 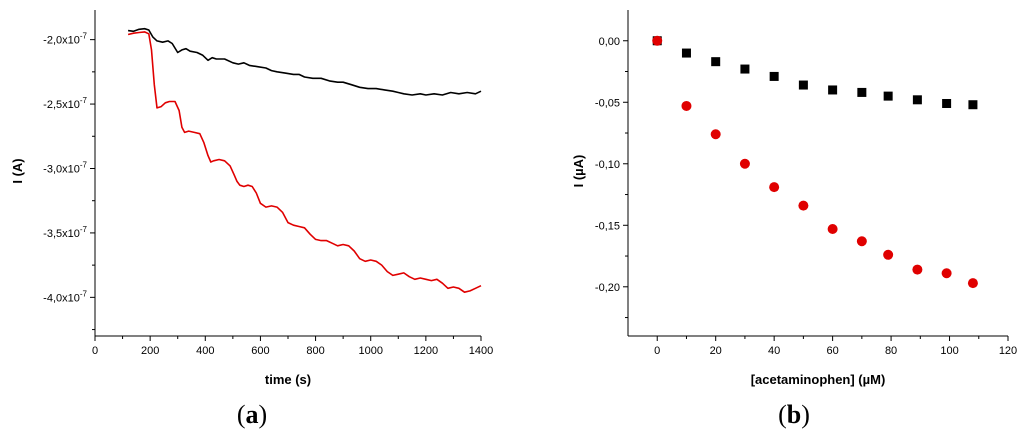 I want to click on panel-a-y-axis-title: I (A), so click(x=17, y=170).